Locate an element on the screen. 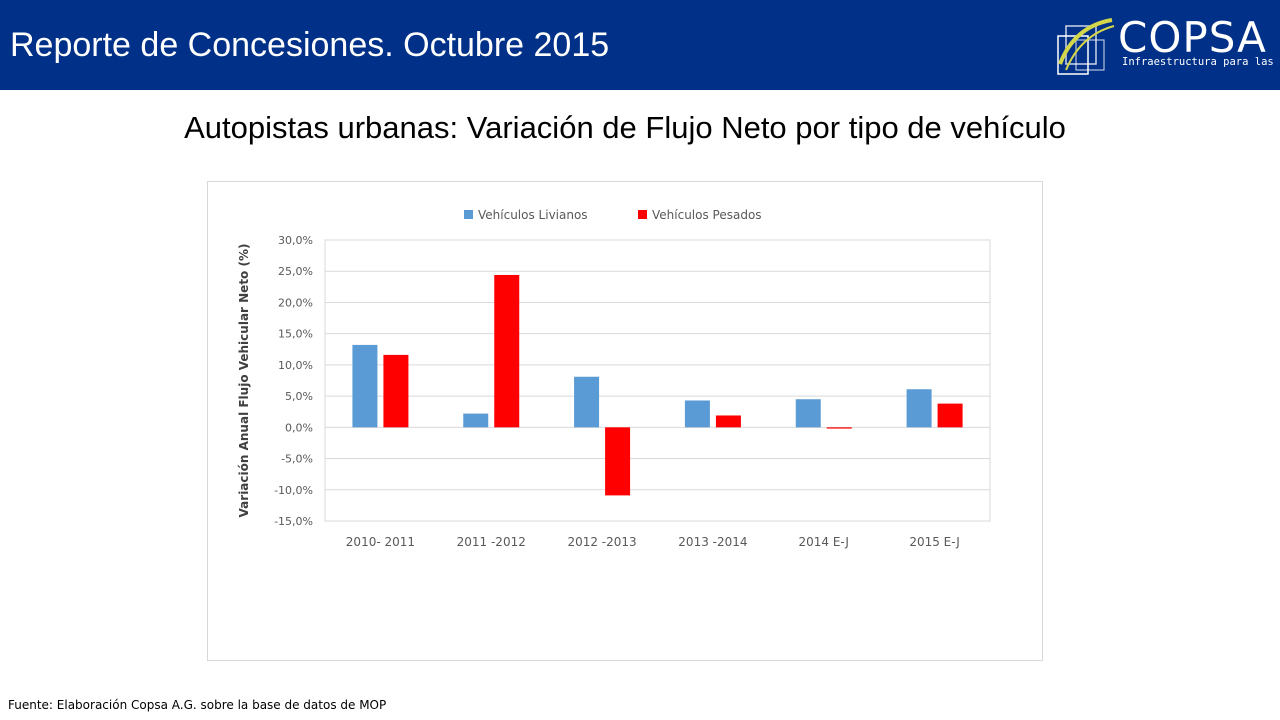 The width and height of the screenshot is (1280, 720). x-tick-label: 2013 -2014 is located at coordinates (712, 542).